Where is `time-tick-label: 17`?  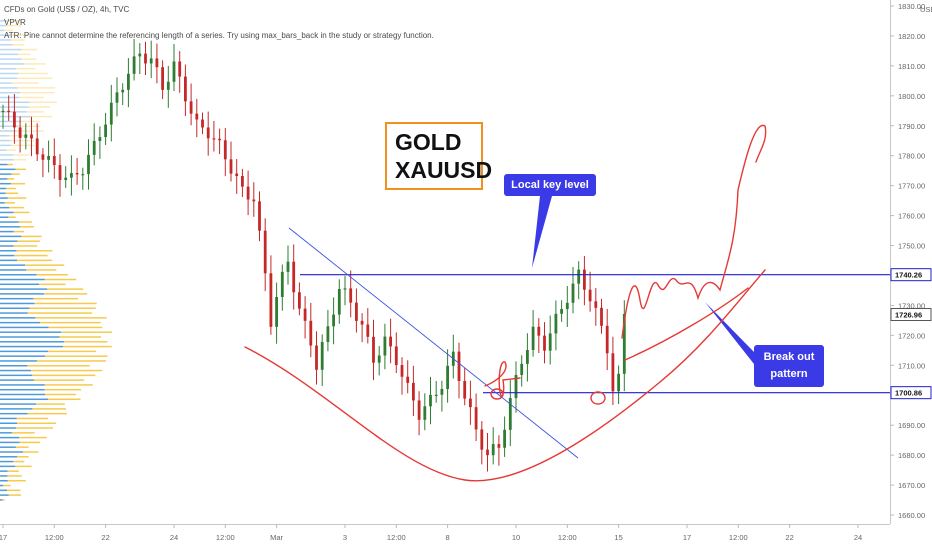
time-tick-label: 17 is located at coordinates (3, 537).